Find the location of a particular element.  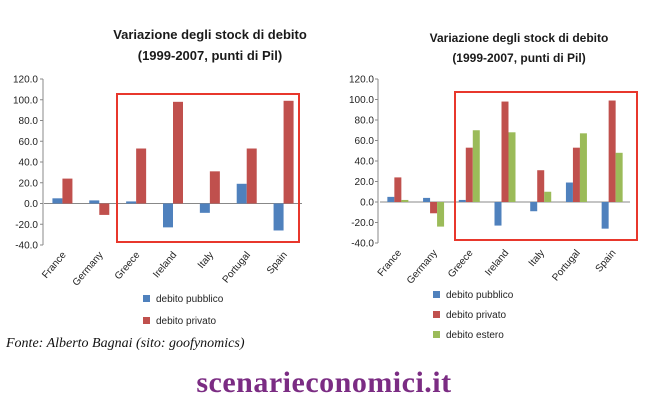

bar-debito-estero-germany is located at coordinates (441, 214).